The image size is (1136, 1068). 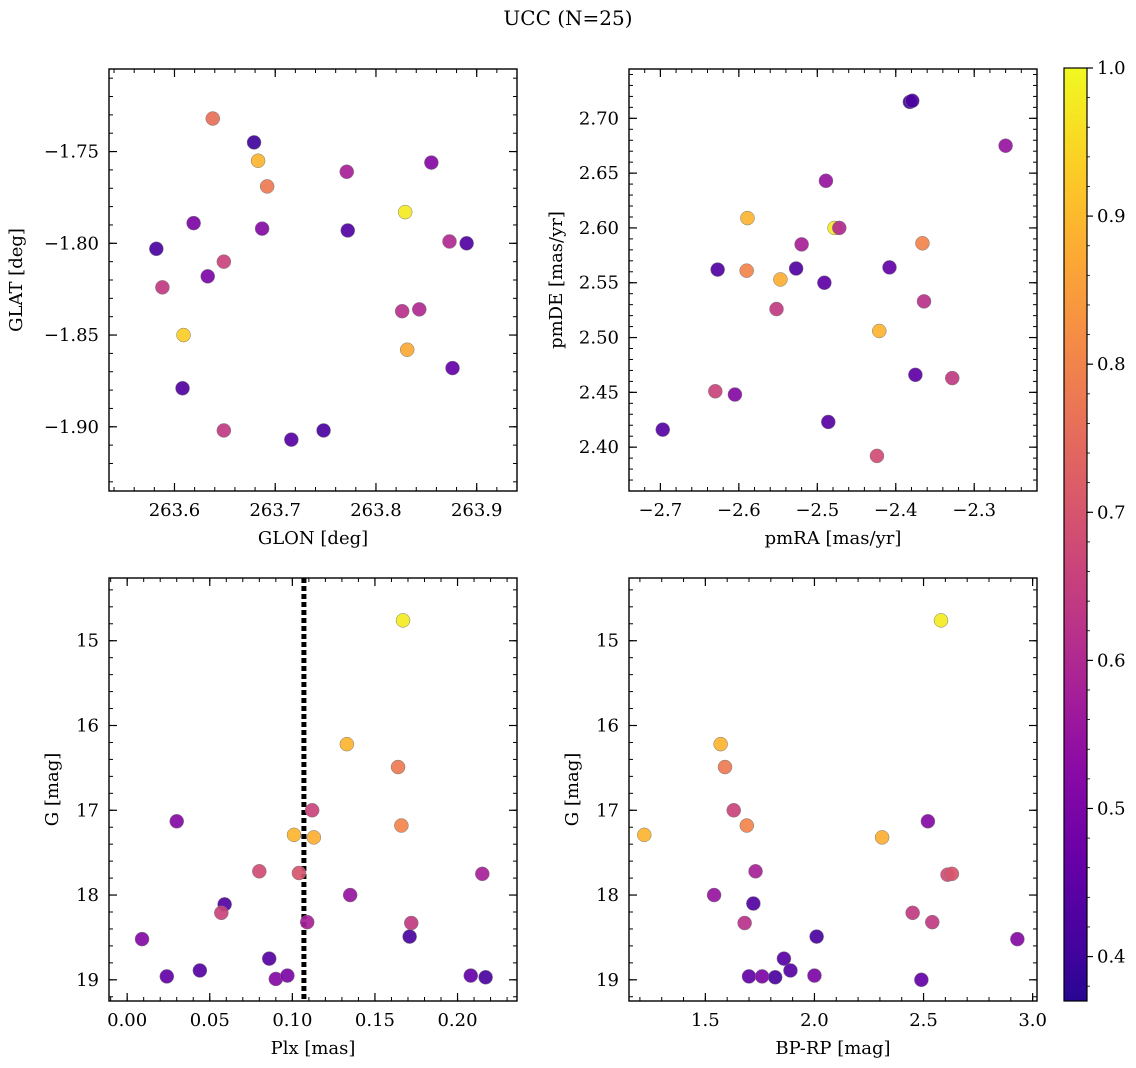 I want to click on y-tick-label: 15, so click(x=87, y=641).